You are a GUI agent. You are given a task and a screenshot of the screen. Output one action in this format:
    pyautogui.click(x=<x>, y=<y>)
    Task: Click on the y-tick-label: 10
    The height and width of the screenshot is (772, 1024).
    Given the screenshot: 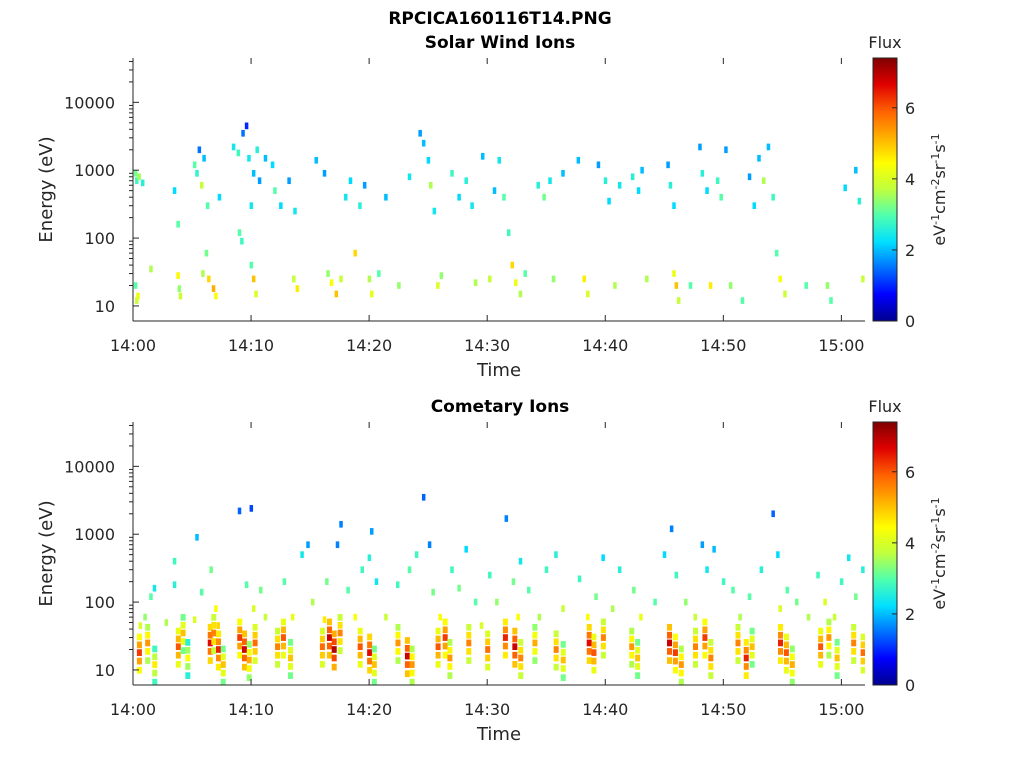 What is the action you would take?
    pyautogui.click(x=105, y=670)
    